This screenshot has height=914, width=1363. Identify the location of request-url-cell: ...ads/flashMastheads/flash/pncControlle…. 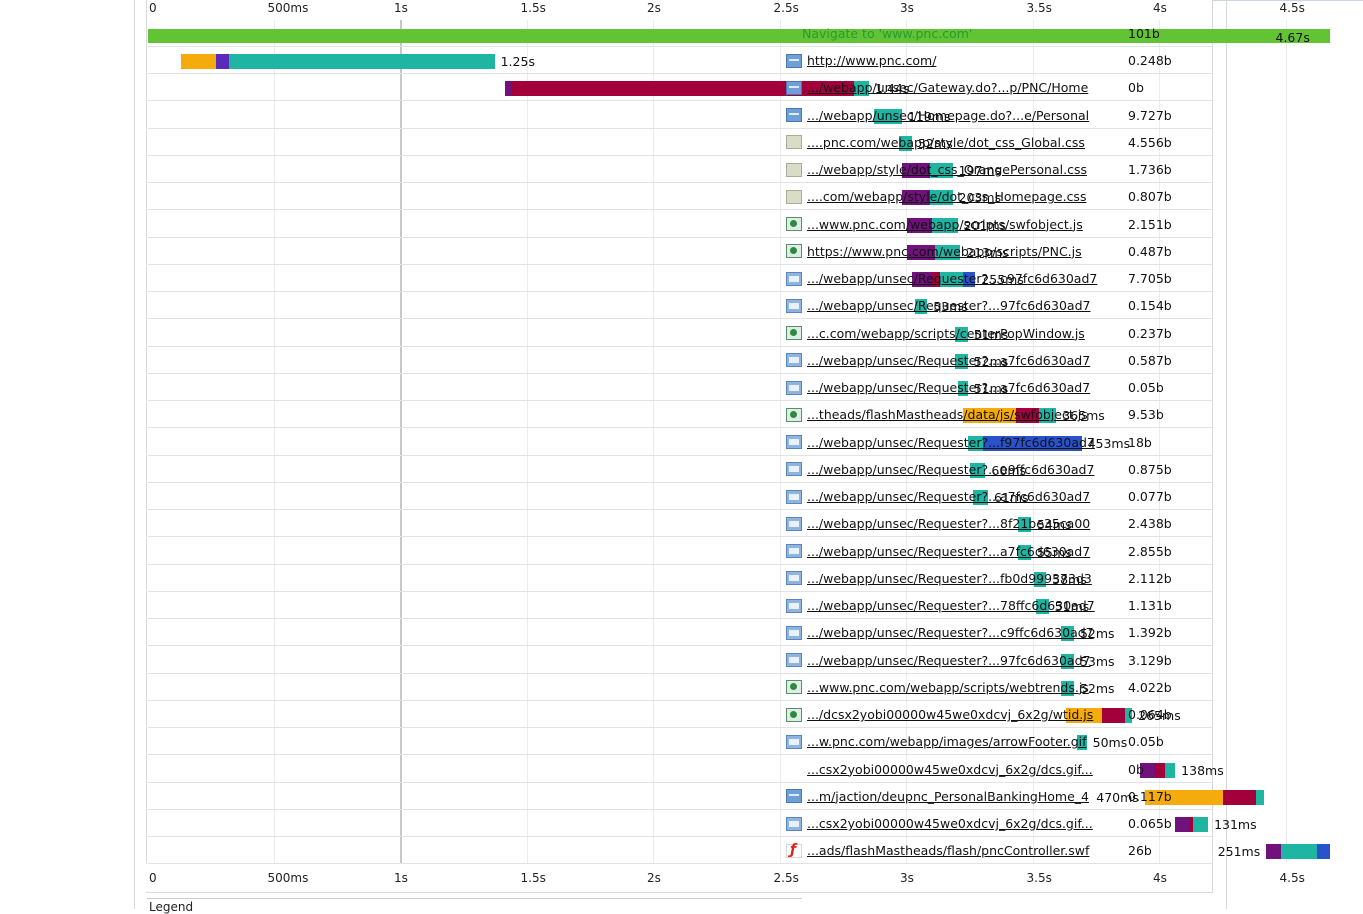
(937, 850).